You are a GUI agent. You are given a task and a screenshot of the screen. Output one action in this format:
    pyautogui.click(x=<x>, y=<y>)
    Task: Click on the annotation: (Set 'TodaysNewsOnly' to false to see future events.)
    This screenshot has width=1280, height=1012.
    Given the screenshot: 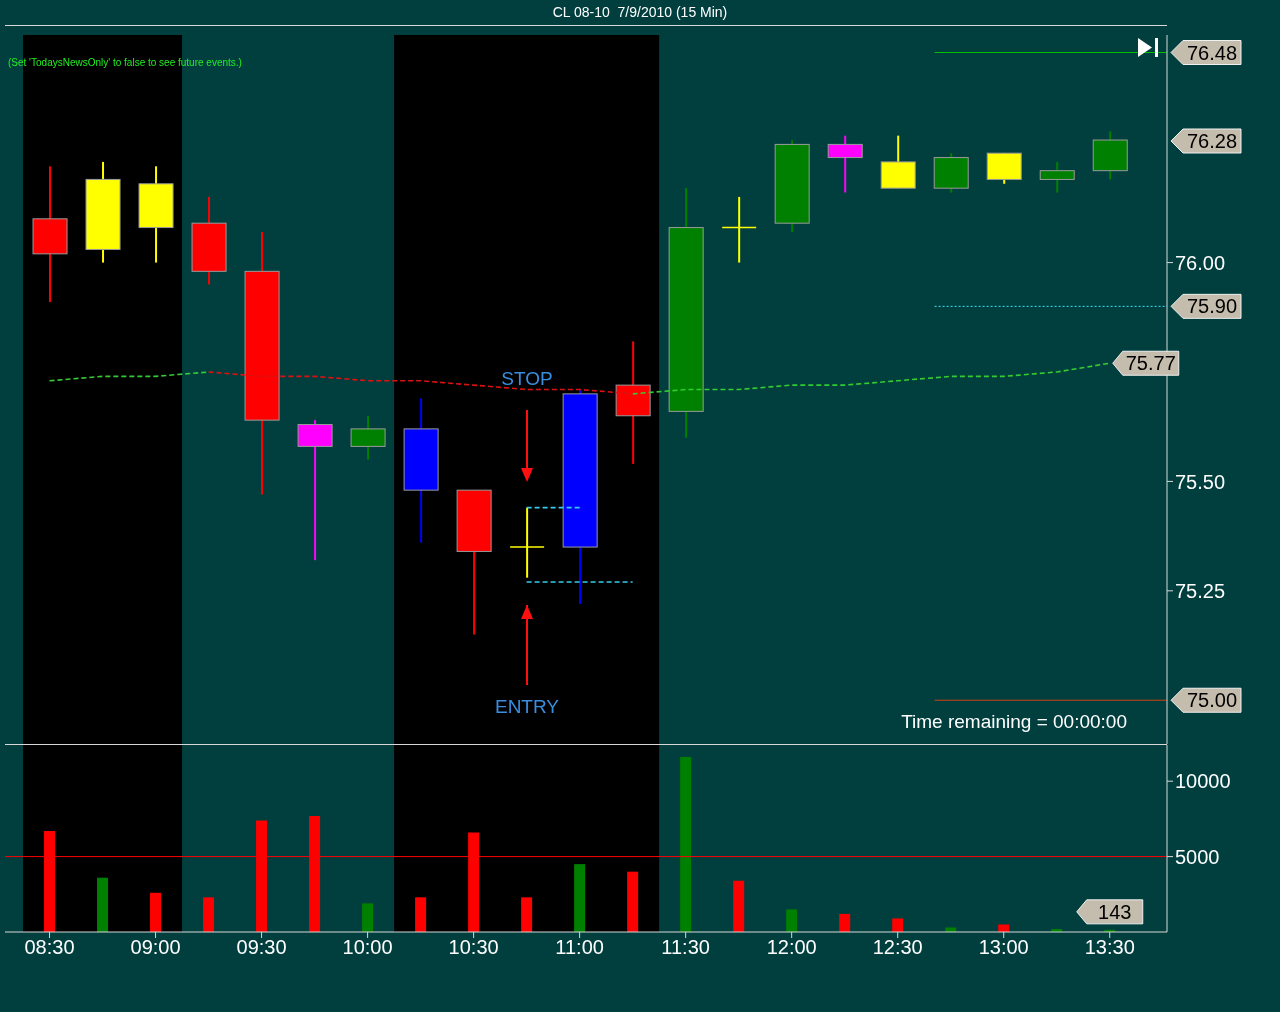 What is the action you would take?
    pyautogui.click(x=125, y=62)
    